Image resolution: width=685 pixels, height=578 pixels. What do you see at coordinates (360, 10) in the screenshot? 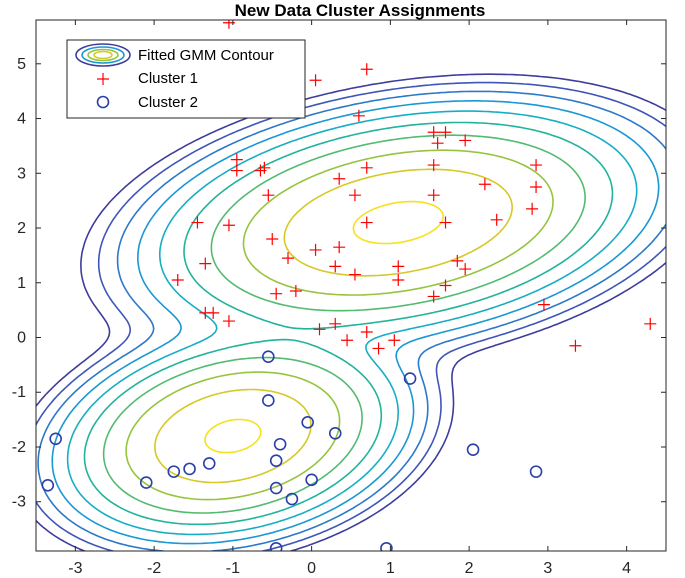
I see `chart-title: New Data Cluster Assignments` at bounding box center [360, 10].